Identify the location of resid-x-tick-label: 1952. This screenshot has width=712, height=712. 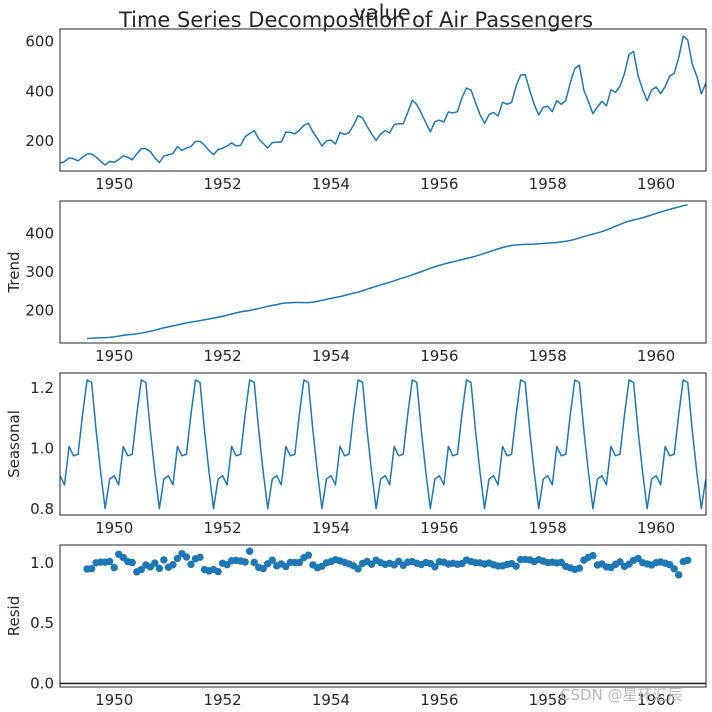
(222, 700).